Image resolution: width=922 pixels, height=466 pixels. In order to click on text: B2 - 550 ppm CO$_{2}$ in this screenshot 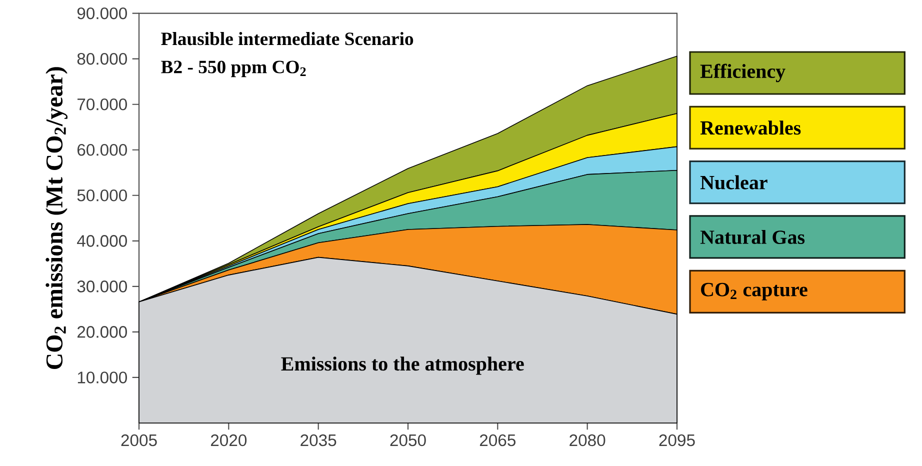, I will do `click(233, 69)`.